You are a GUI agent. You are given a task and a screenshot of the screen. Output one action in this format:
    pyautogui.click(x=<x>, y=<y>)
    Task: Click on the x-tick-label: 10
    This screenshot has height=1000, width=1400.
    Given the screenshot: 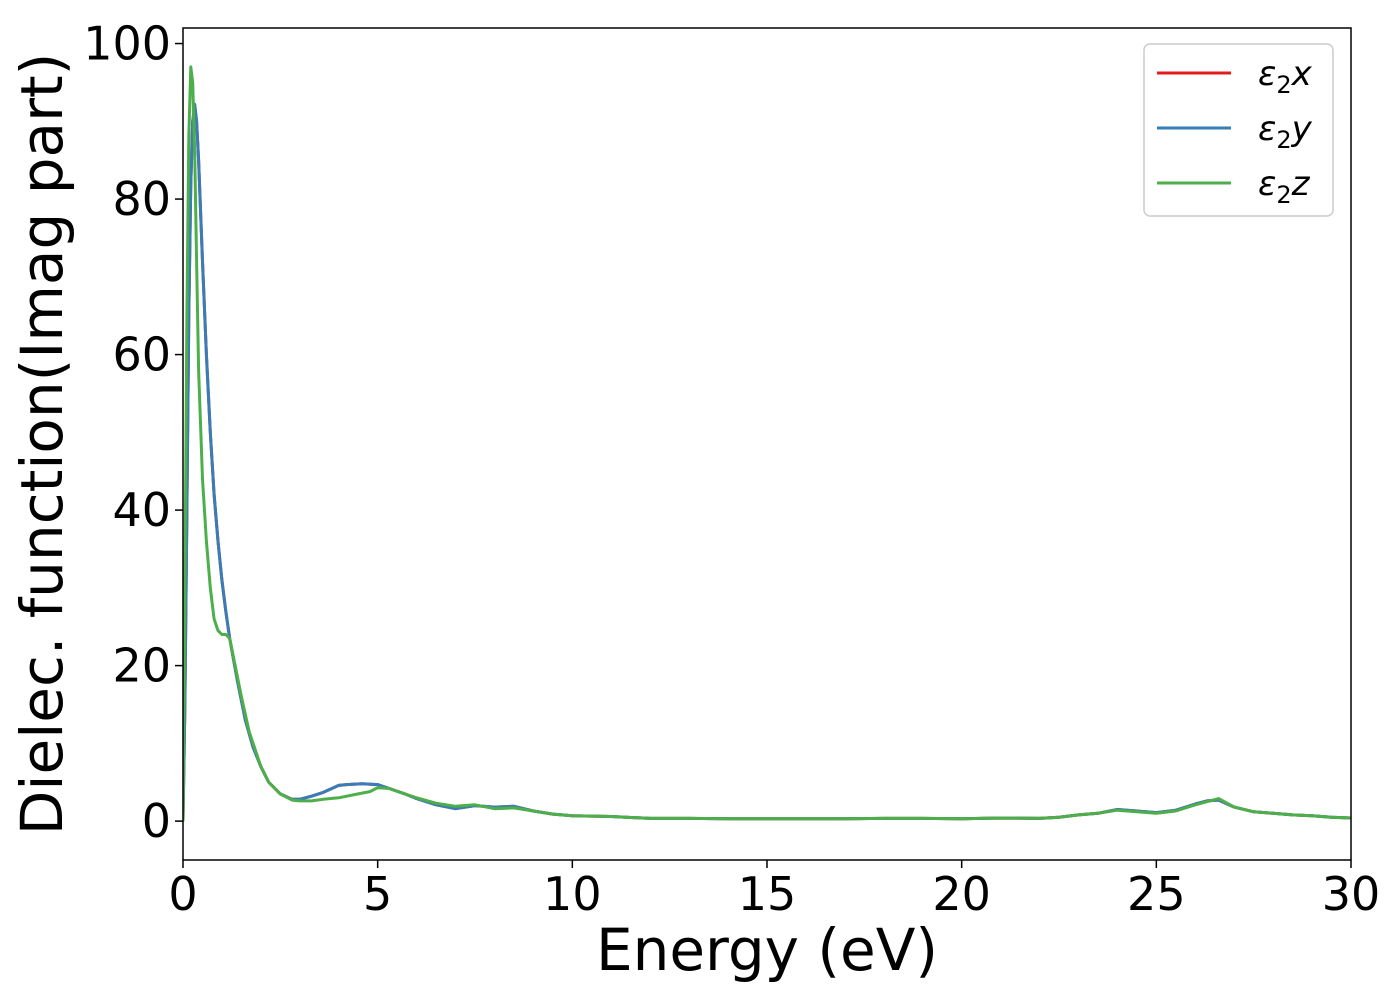 What is the action you would take?
    pyautogui.click(x=572, y=894)
    